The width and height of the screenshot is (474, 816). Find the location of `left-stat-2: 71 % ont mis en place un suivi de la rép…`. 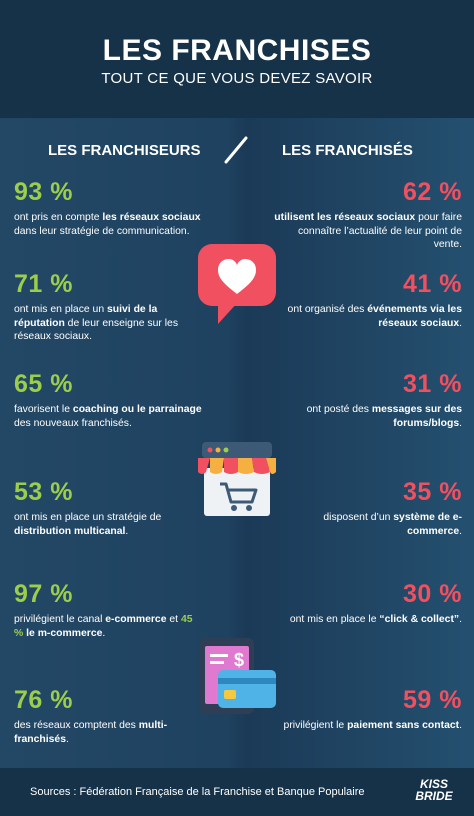

left-stat-2: 71 % ont mis en place un suivi de la rép… is located at coordinates (109, 307).